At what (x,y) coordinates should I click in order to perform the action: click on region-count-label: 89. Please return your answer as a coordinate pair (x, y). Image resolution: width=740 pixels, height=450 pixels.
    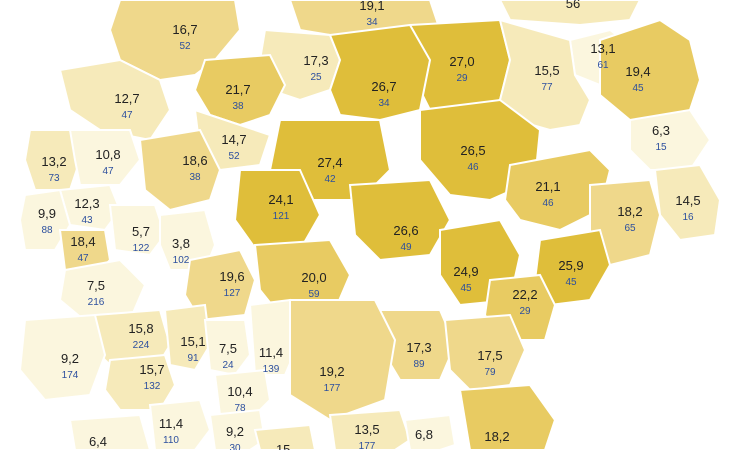
    Looking at the image, I should click on (419, 364).